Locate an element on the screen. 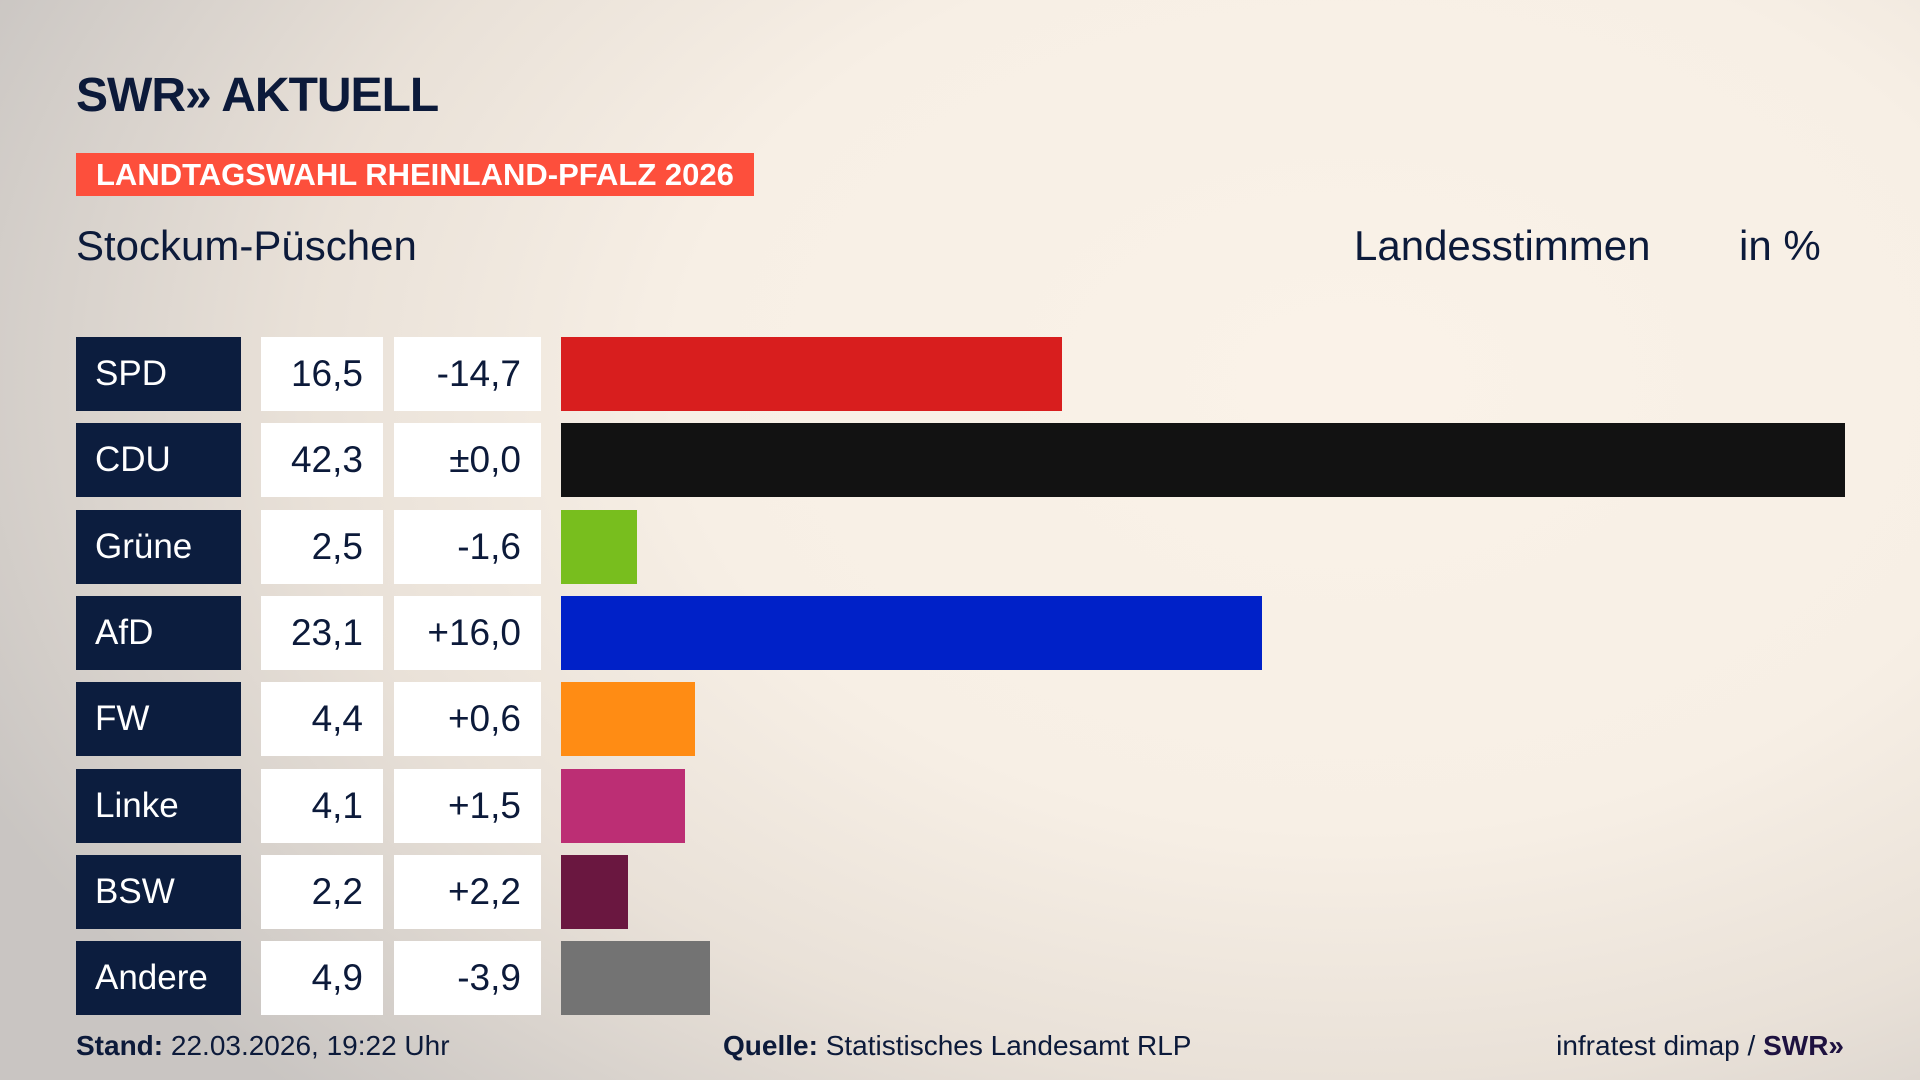 This screenshot has width=1920, height=1080. result-row: Andere 4,9 -3,9 is located at coordinates (960, 978).